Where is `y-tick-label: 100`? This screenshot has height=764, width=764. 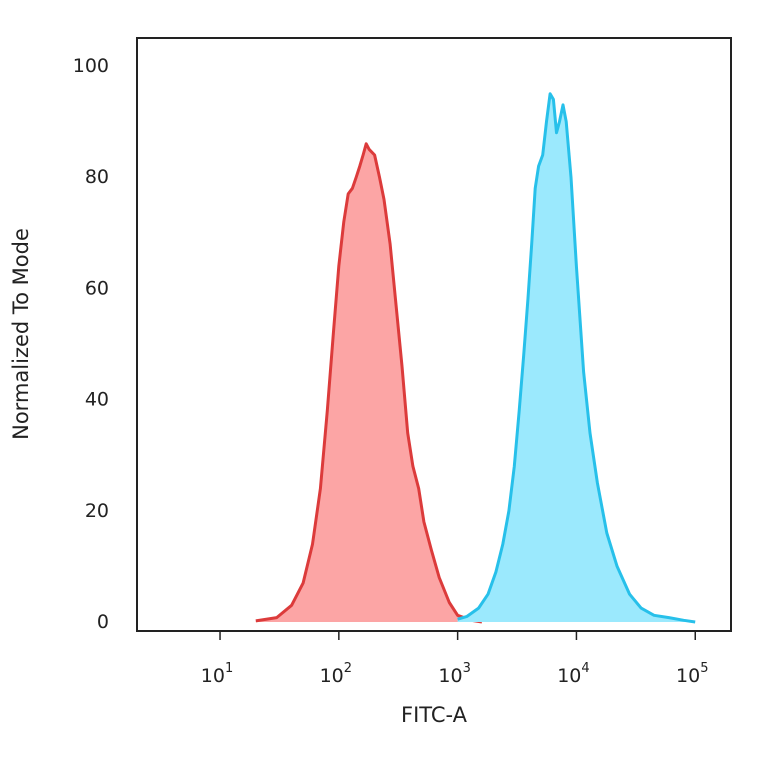 y-tick-label: 100 is located at coordinates (91, 66).